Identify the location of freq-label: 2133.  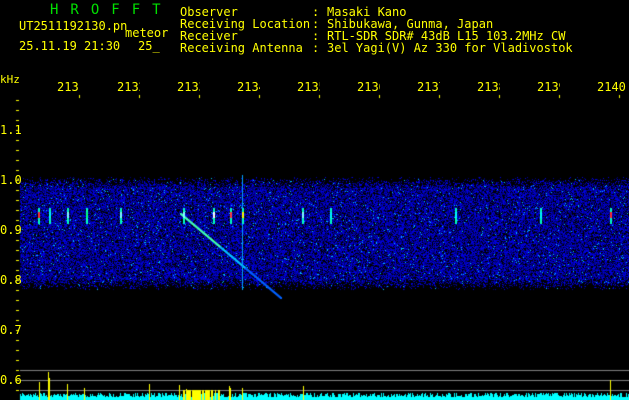
(188, 87).